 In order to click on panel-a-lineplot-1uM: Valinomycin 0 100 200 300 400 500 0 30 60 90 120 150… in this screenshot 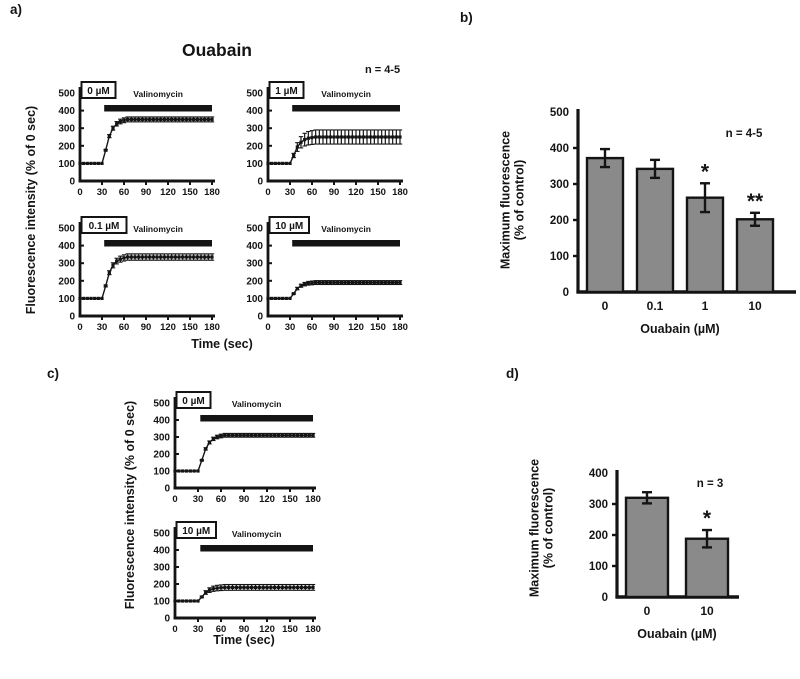, I will do `click(327, 139)`.